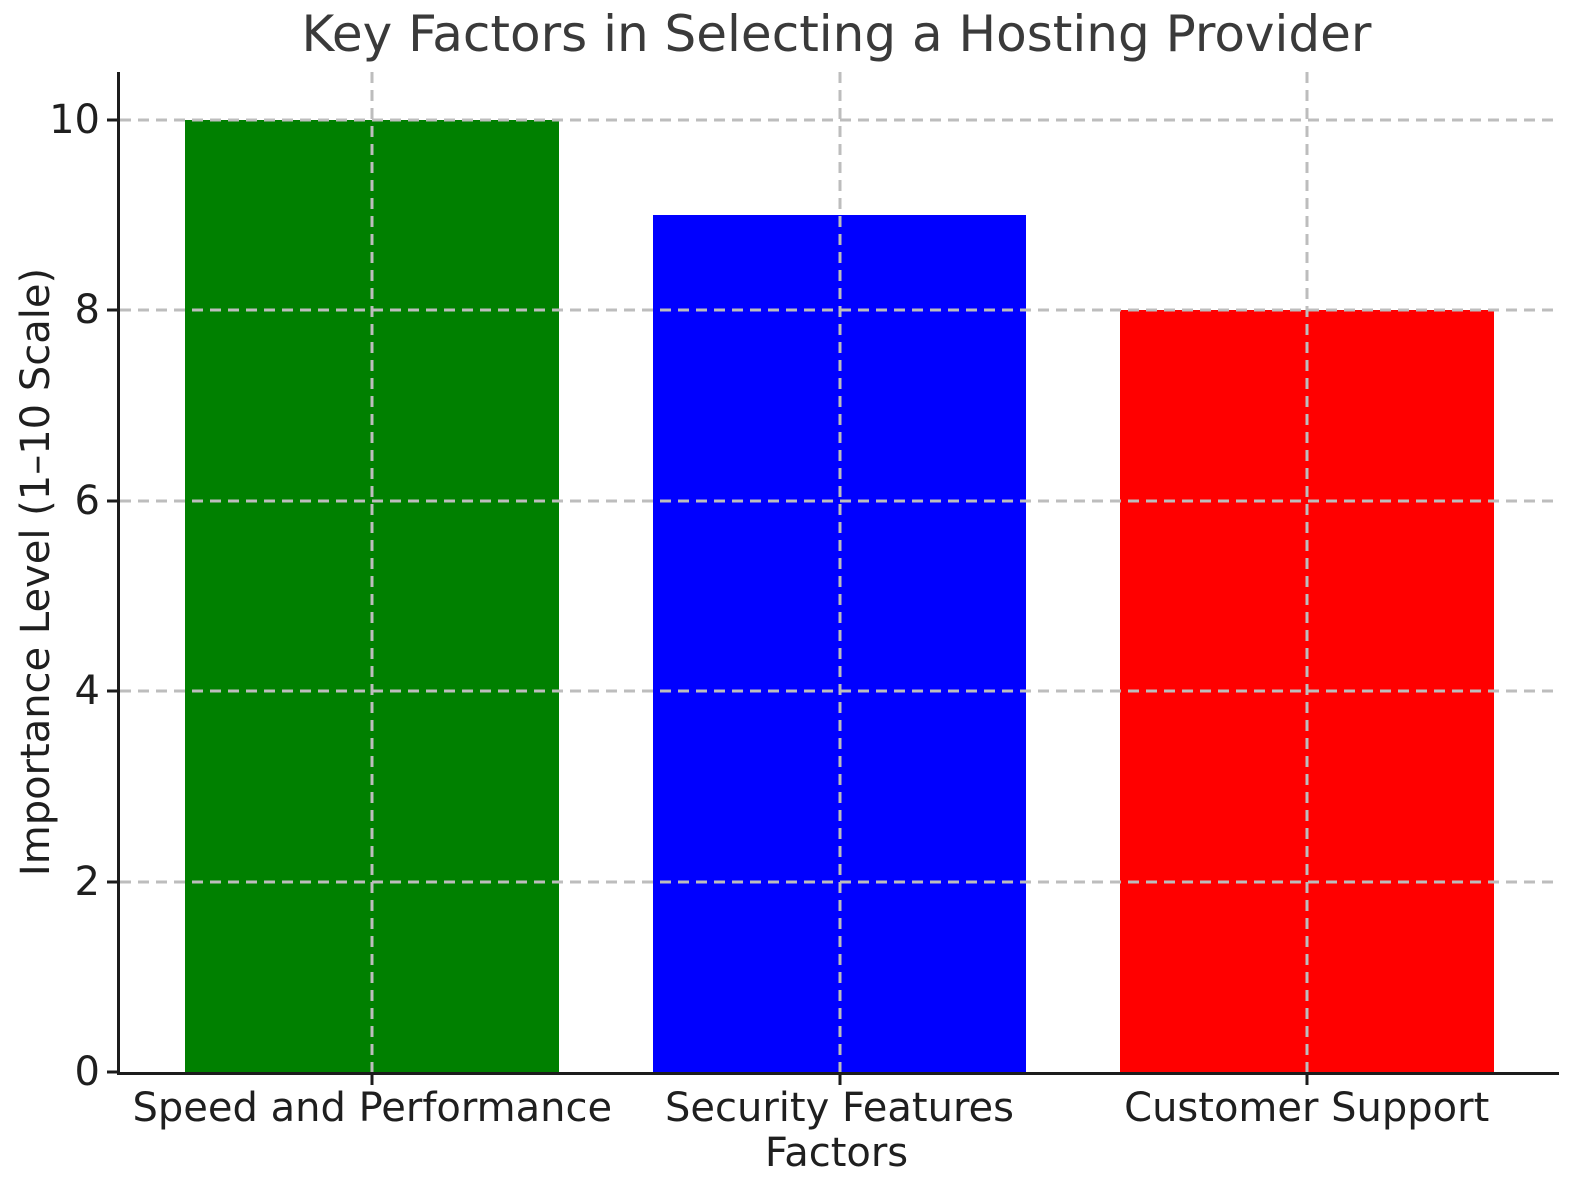 The height and width of the screenshot is (1180, 1580). Describe the element at coordinates (839, 1108) in the screenshot. I see `x-tick-label-security-features: Security Features` at that location.